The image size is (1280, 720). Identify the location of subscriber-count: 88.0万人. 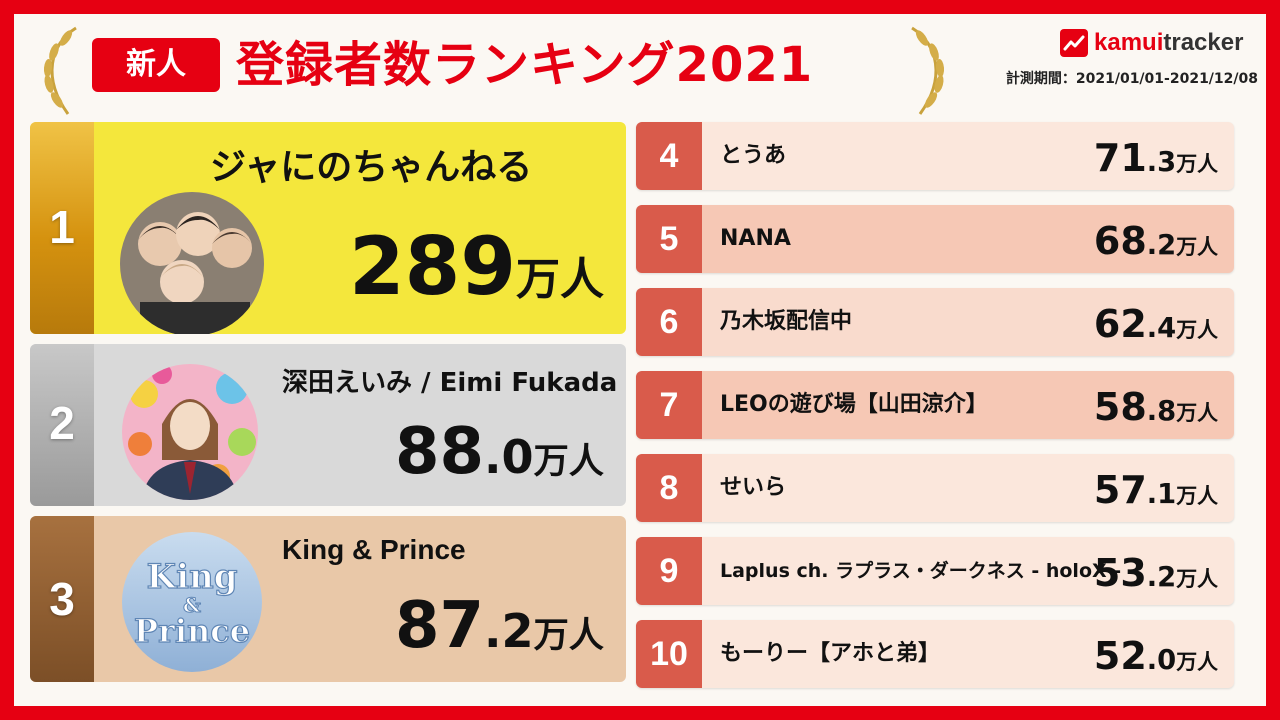
(499, 457).